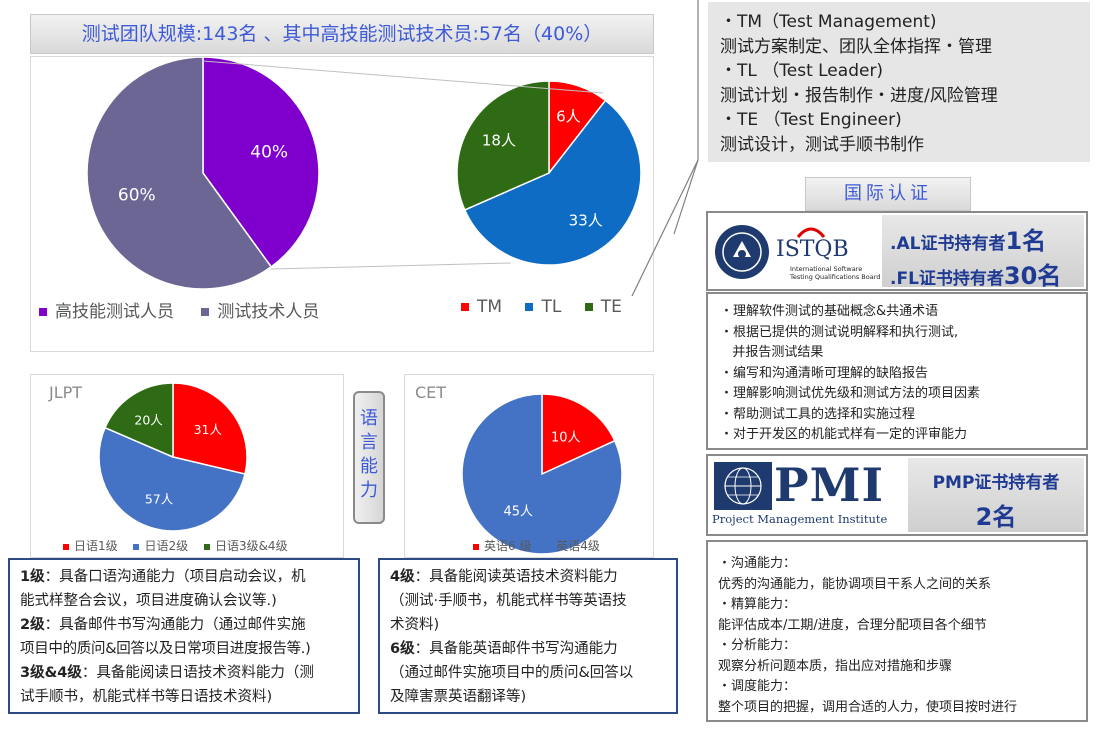 Image resolution: width=1106 pixels, height=737 pixels. What do you see at coordinates (508, 601) in the screenshot?
I see `cet-line-1: （测试·手顺书，机能式样书等英语技` at bounding box center [508, 601].